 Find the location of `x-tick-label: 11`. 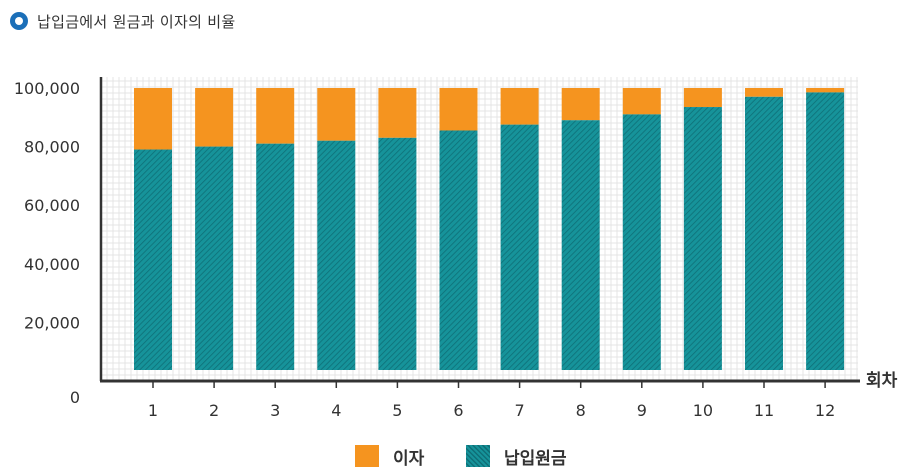

x-tick-label: 11 is located at coordinates (764, 410).